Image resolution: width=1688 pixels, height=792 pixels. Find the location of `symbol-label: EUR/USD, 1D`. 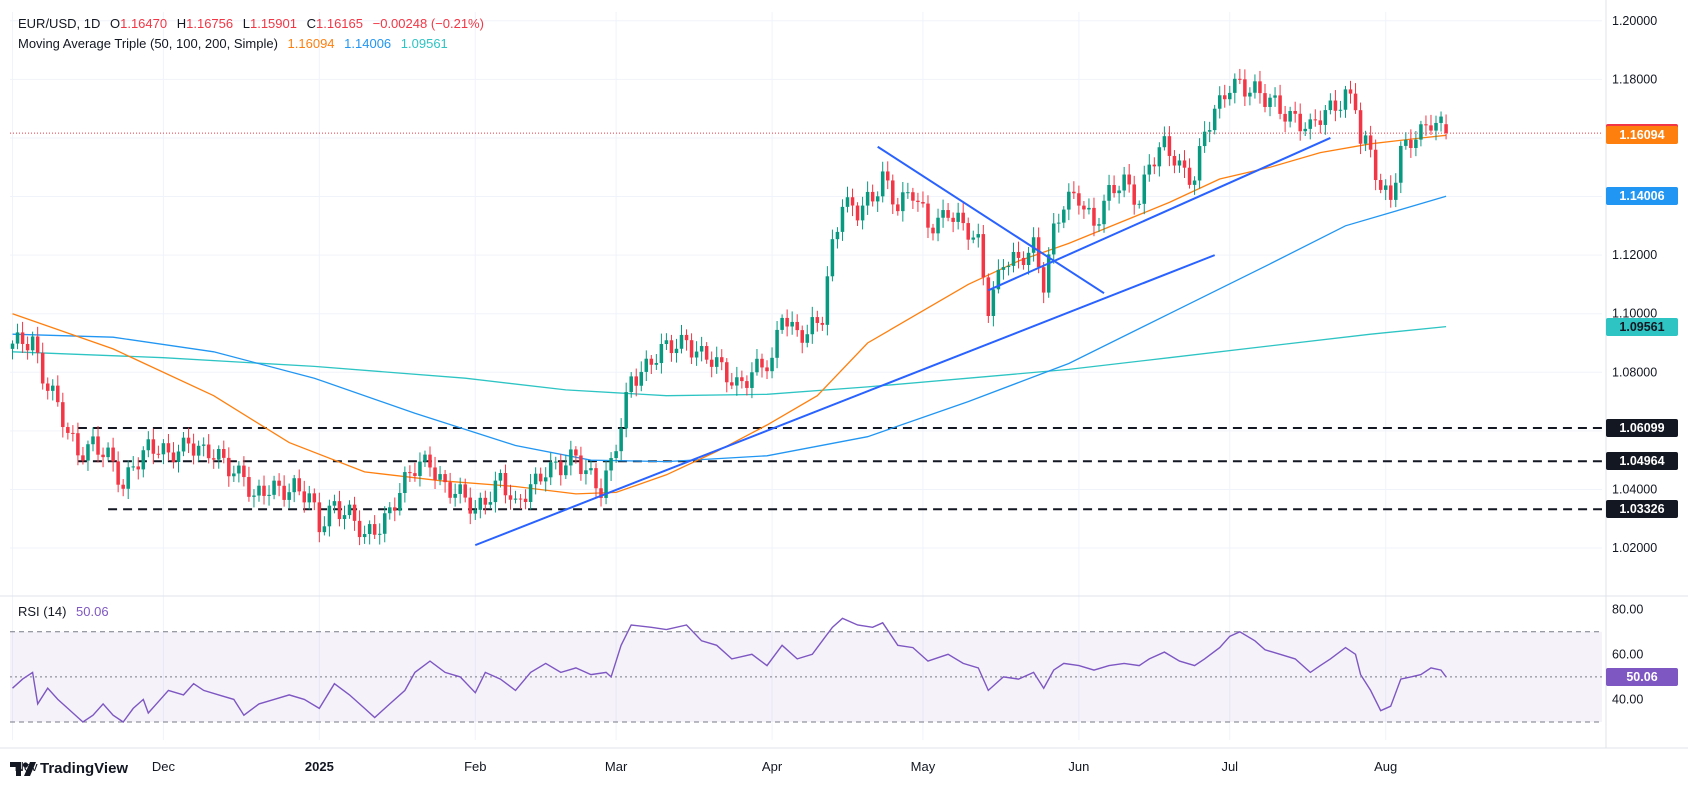

symbol-label: EUR/USD, 1D is located at coordinates (59, 23).